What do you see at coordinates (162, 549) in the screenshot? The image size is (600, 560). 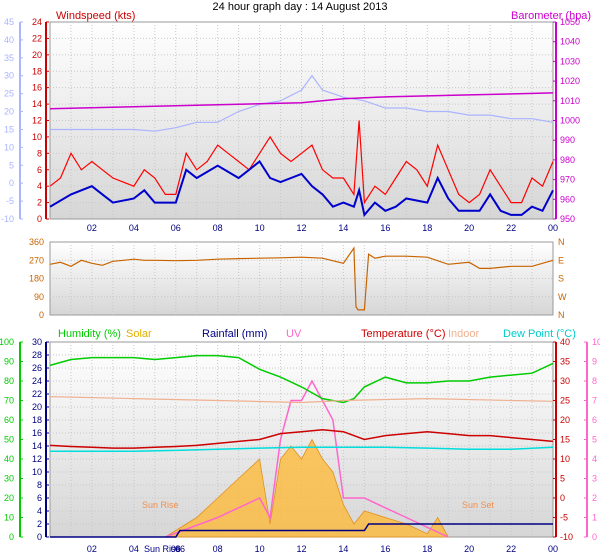 I see `sun-rise-axis-label: Sun Rise` at bounding box center [162, 549].